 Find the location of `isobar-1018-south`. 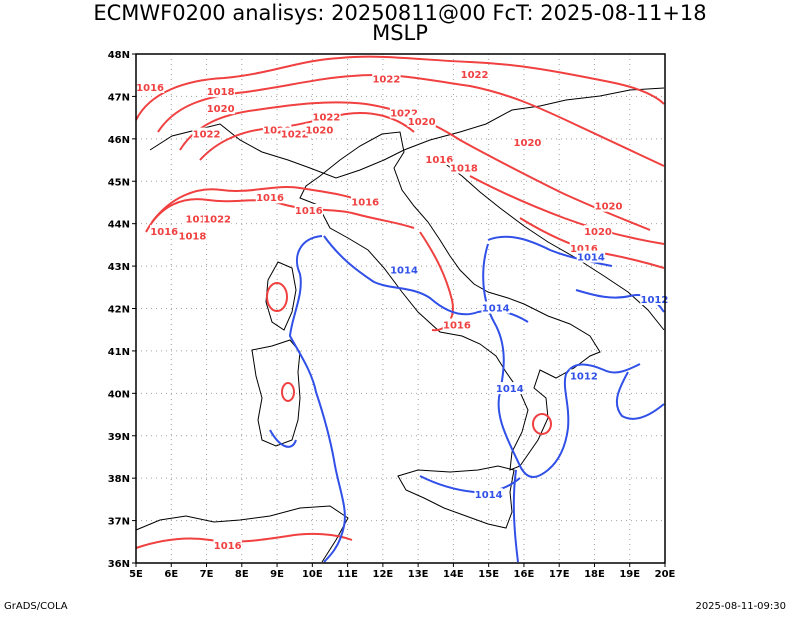

isobar-1018-south is located at coordinates (261, 204).